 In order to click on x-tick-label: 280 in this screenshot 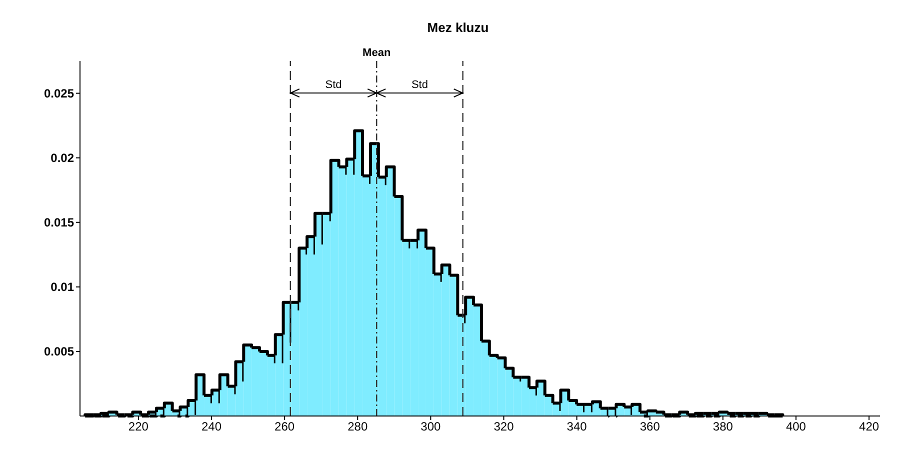, I will do `click(358, 427)`.